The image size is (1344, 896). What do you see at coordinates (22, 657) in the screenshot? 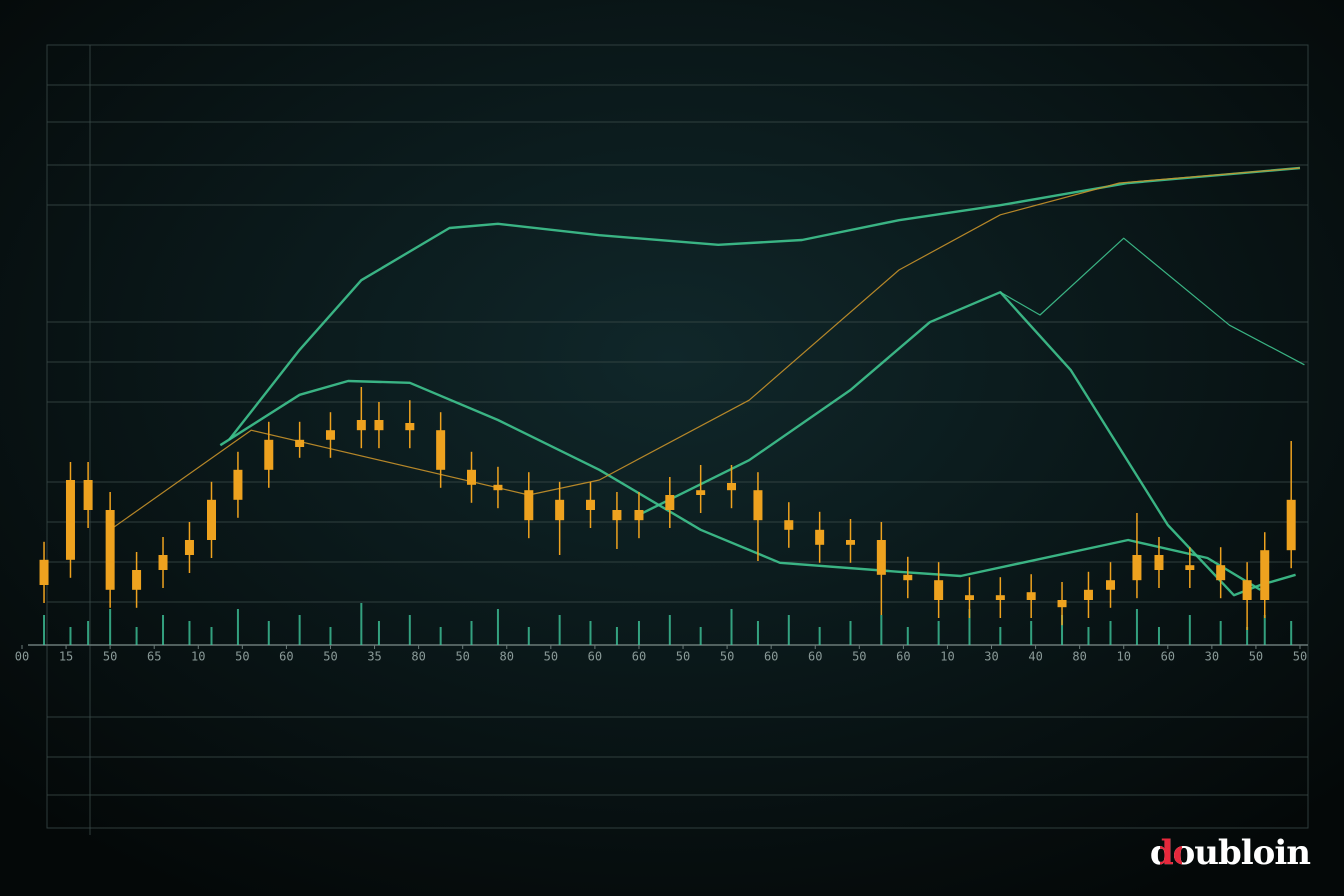
I see `x-tick-label: 00` at bounding box center [22, 657].